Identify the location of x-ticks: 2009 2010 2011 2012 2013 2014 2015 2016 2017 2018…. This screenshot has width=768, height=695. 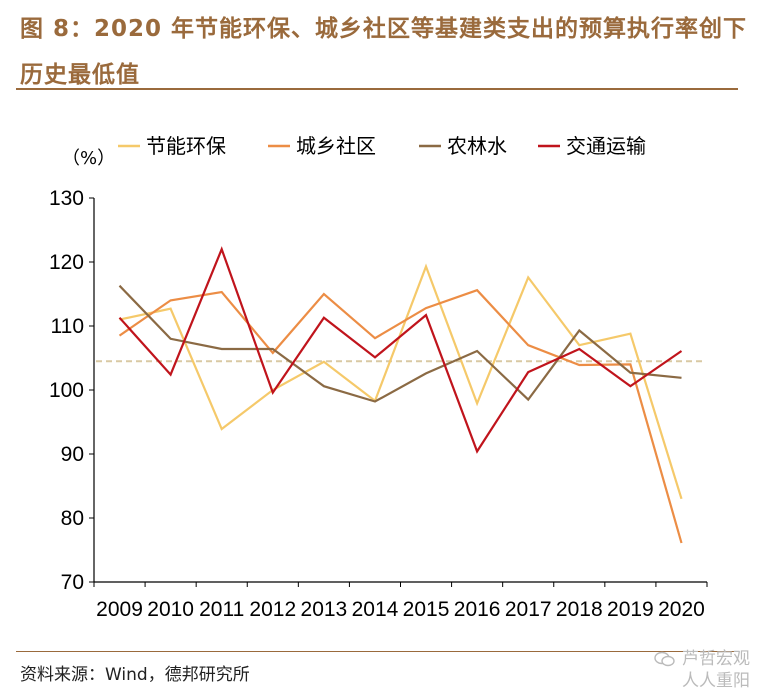
(400, 601).